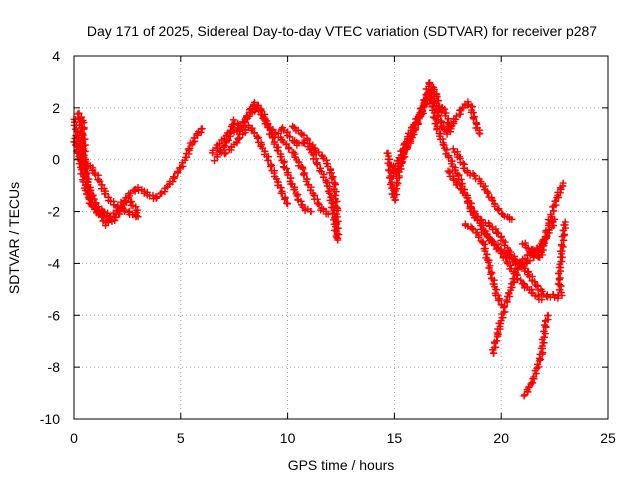 The image size is (640, 480). What do you see at coordinates (395, 438) in the screenshot?
I see `x-tick-label: 15` at bounding box center [395, 438].